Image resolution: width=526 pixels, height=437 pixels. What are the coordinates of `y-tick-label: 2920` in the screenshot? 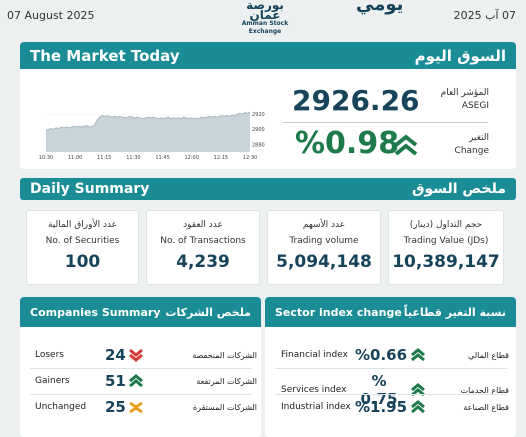 It's located at (258, 115).